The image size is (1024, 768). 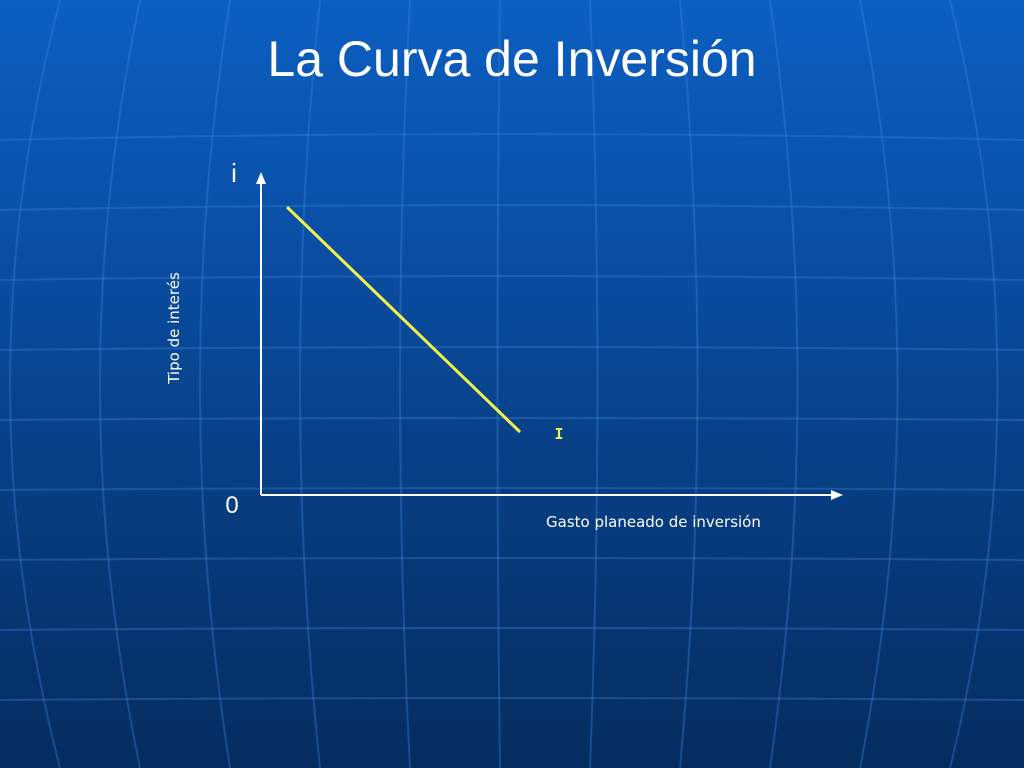 What do you see at coordinates (403, 319) in the screenshot?
I see `investment-curve` at bounding box center [403, 319].